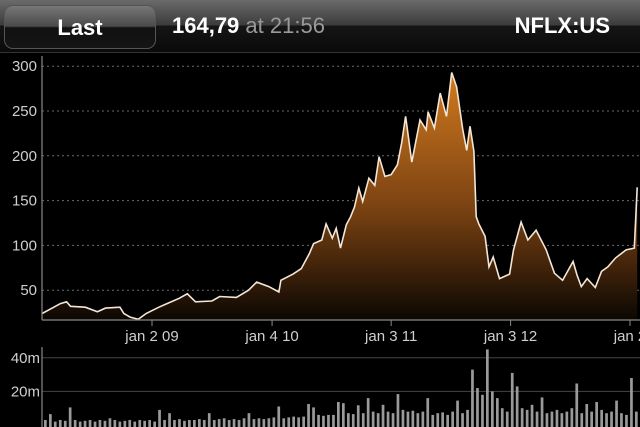 The width and height of the screenshot is (640, 427). I want to click on volume-y-tick-label: 40m, so click(25, 358).